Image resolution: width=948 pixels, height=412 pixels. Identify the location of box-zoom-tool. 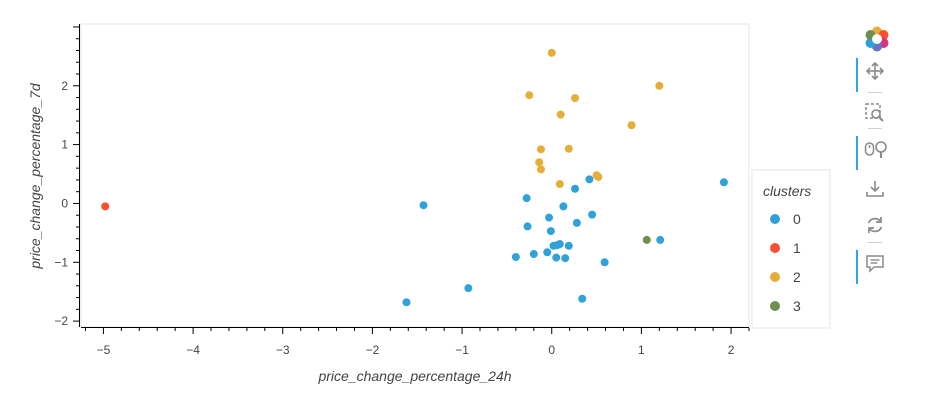
(876, 113).